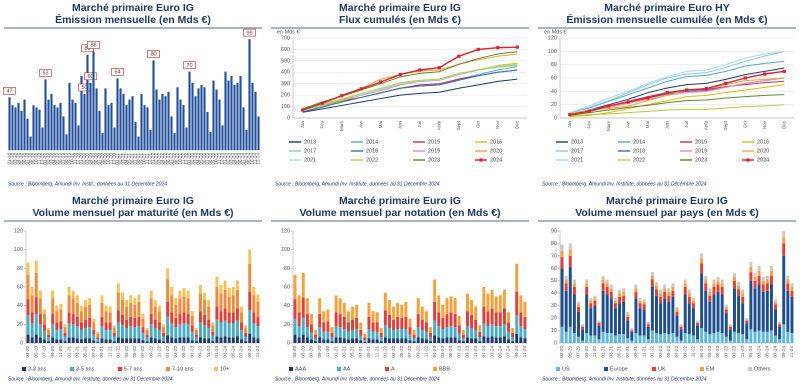 Image resolution: width=800 pixels, height=385 pixels. I want to click on x-tick-label: 07-20, so click(311, 352).